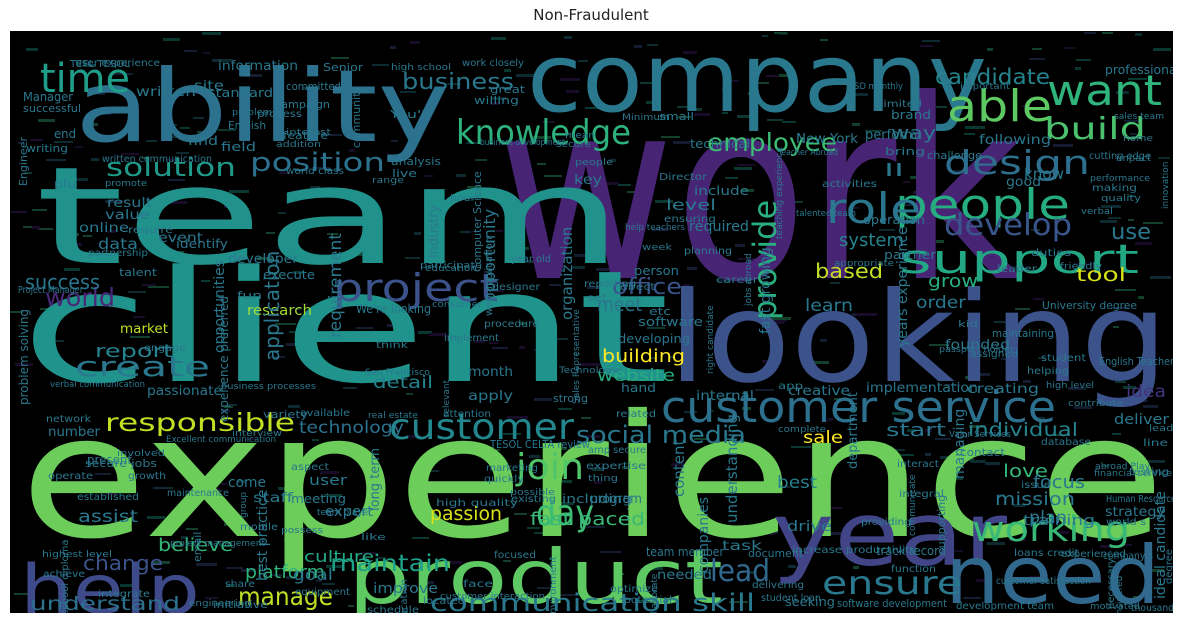 Image resolution: width=1182 pixels, height=623 pixels. What do you see at coordinates (105, 603) in the screenshot?
I see `cloud-word-understand: understand` at bounding box center [105, 603].